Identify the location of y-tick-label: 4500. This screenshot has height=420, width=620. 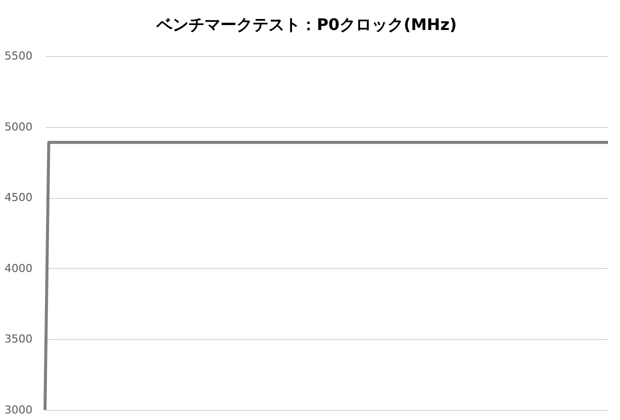
(18, 197).